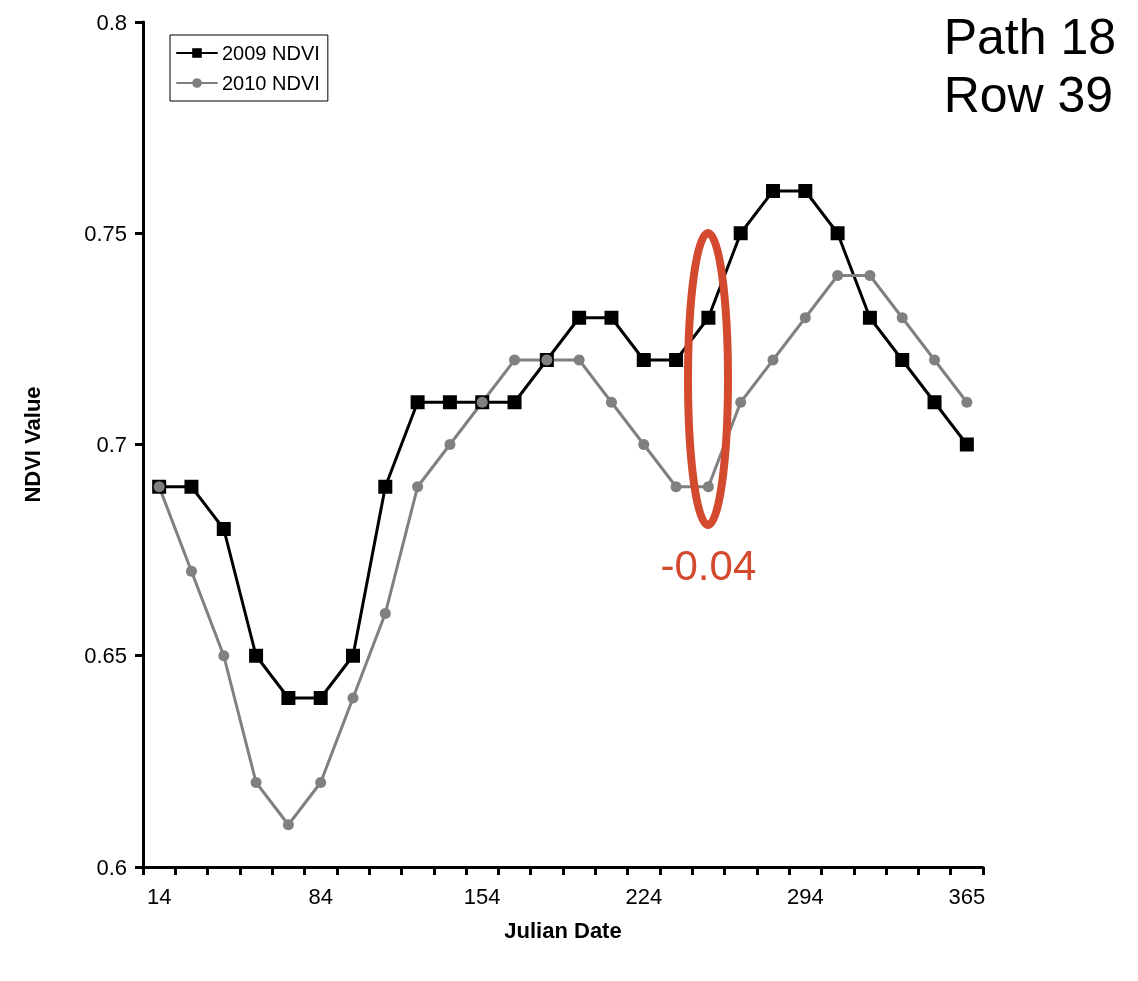  Describe the element at coordinates (111, 22) in the screenshot. I see `y-tick-label: 0.8` at that location.